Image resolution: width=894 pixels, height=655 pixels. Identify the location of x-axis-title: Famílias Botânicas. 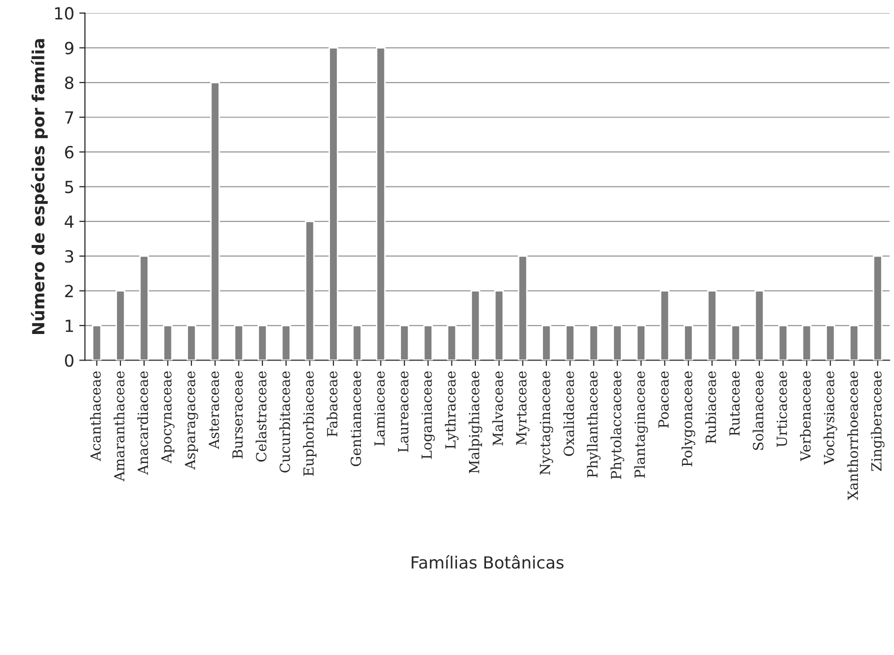
(488, 562).